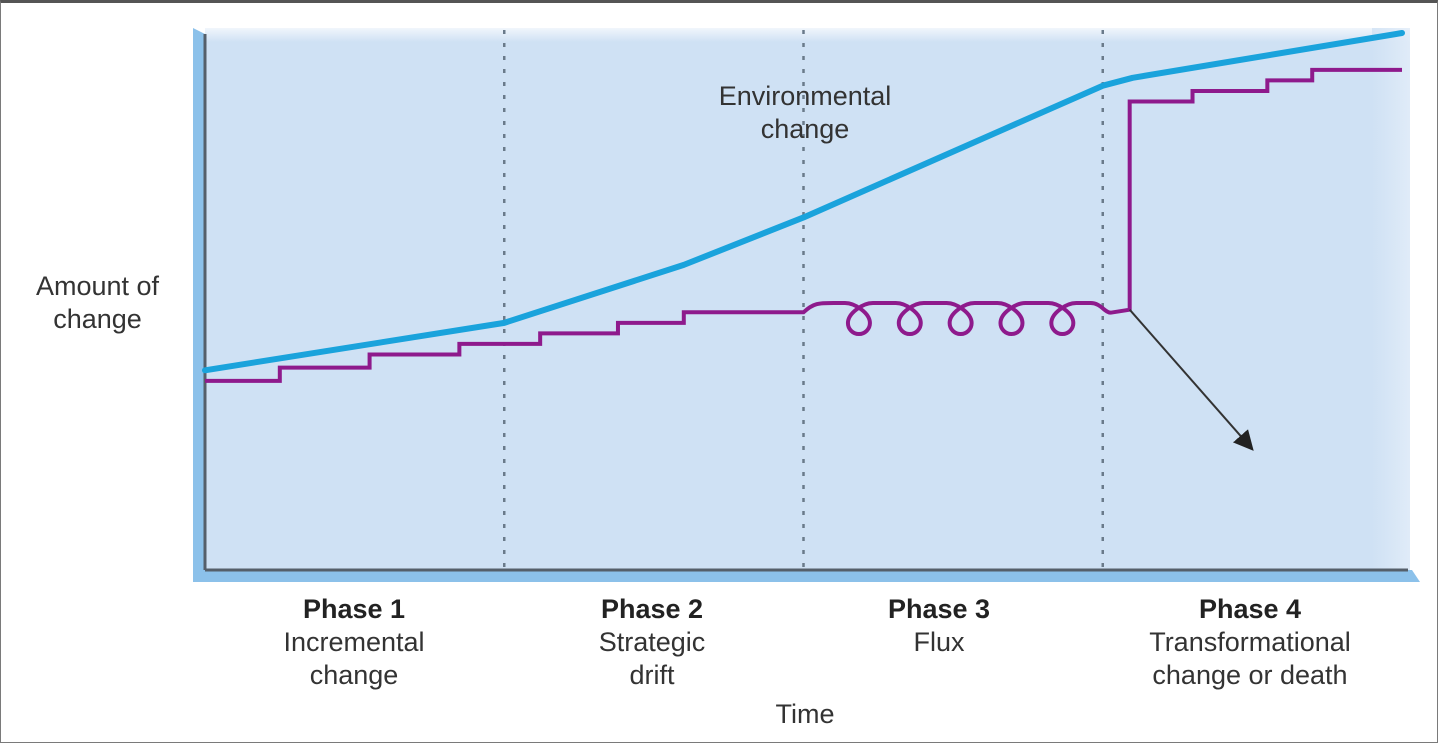 The height and width of the screenshot is (745, 1440). I want to click on phase-2-desc-line1: Strategic, so click(652, 642).